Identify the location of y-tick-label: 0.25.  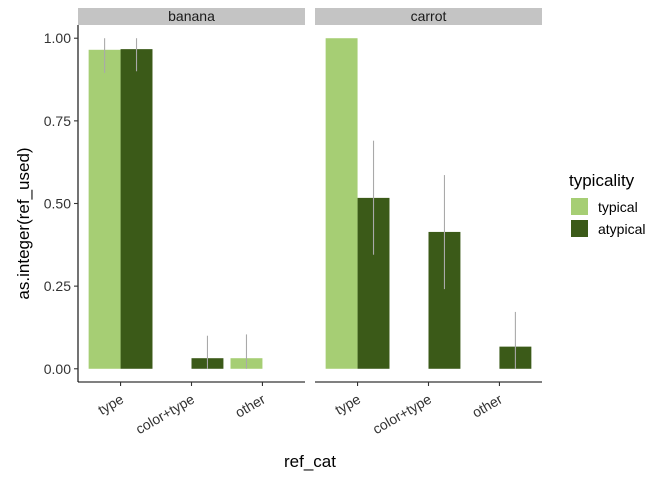
(57, 286).